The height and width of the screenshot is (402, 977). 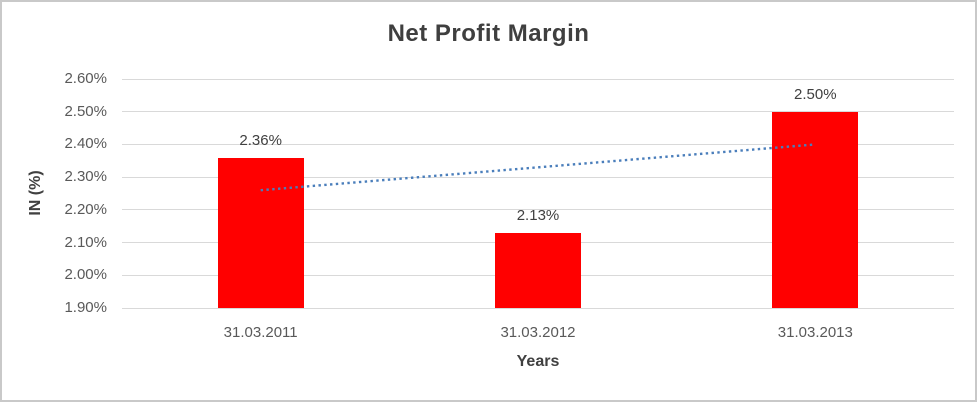 I want to click on y-tick-label: 2.10%, so click(x=85, y=242).